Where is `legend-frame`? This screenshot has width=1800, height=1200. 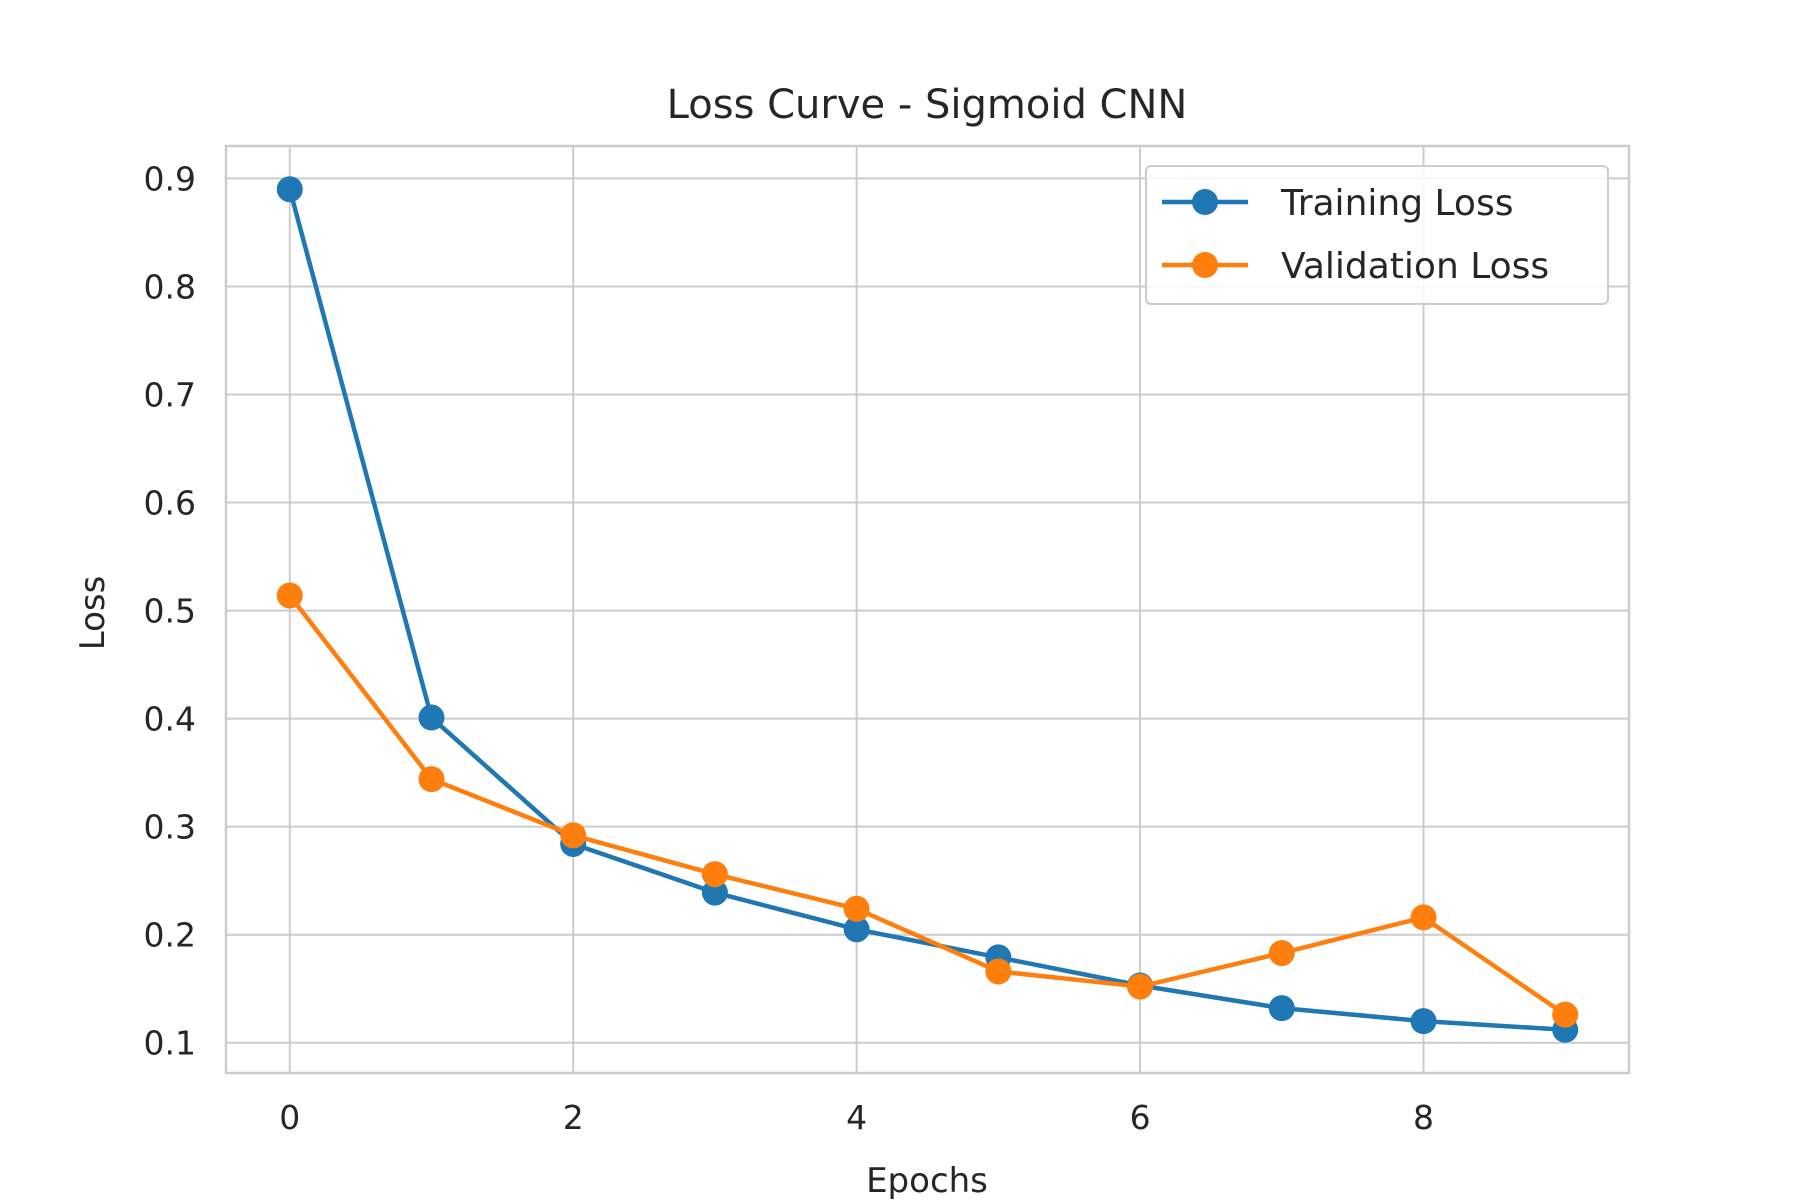 legend-frame is located at coordinates (1377, 235).